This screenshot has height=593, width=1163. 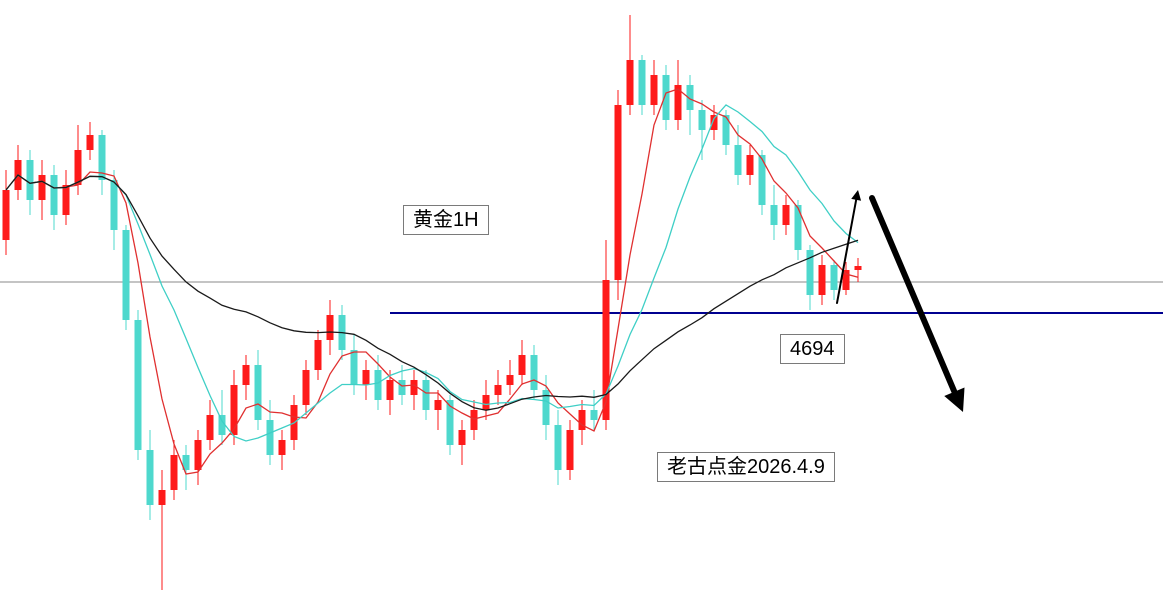 I want to click on watermark-label: 老古点金2026.4.9, so click(x=746, y=467).